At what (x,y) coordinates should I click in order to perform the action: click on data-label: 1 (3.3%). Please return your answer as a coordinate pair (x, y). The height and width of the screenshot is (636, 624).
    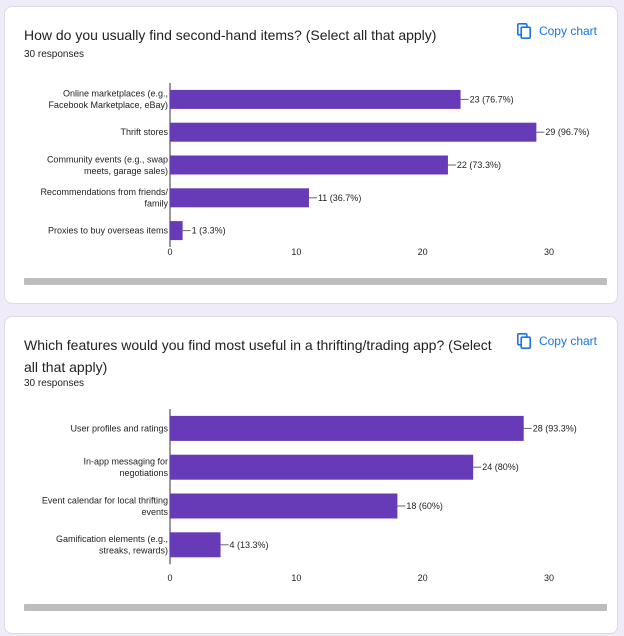
    Looking at the image, I should click on (209, 231).